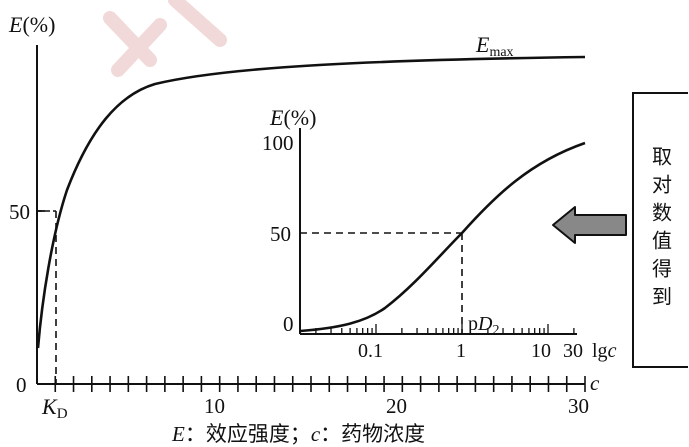 The height and width of the screenshot is (447, 689). Describe the element at coordinates (298, 434) in the screenshot. I see `caption: E：效应强度；c：药物浓度` at that location.